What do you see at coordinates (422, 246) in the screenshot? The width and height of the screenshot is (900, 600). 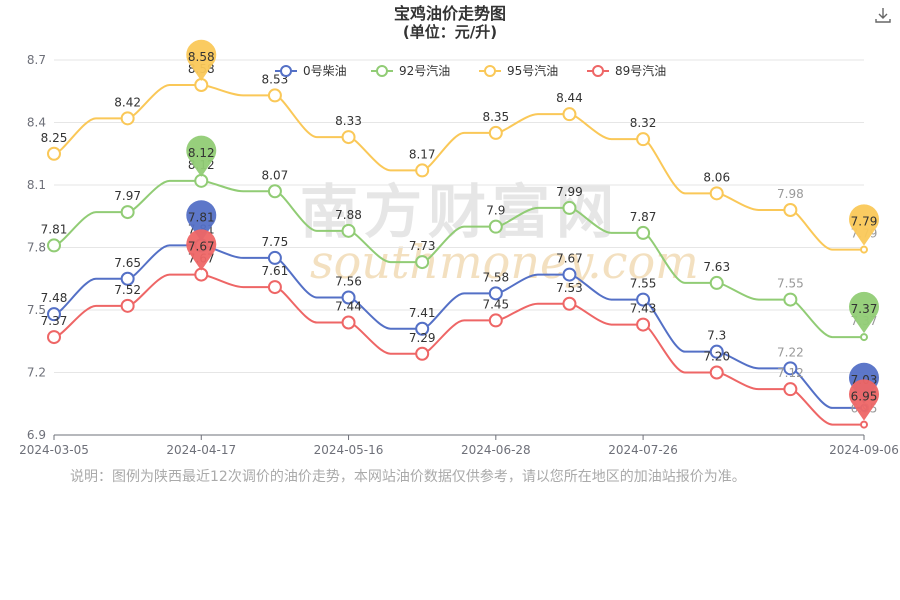 I see `data-label: 7.73` at bounding box center [422, 246].